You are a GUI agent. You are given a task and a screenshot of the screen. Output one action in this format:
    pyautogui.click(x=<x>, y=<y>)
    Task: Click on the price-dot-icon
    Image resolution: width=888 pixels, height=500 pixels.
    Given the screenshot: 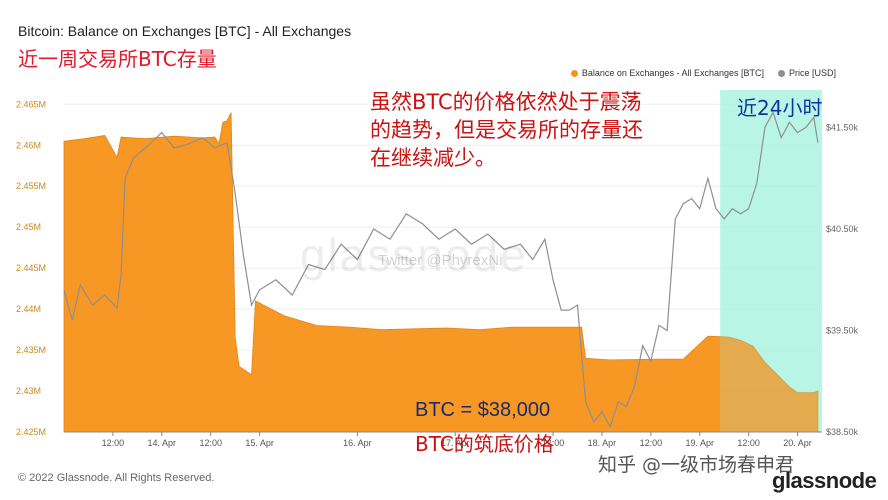 What is the action you would take?
    pyautogui.click(x=781, y=73)
    